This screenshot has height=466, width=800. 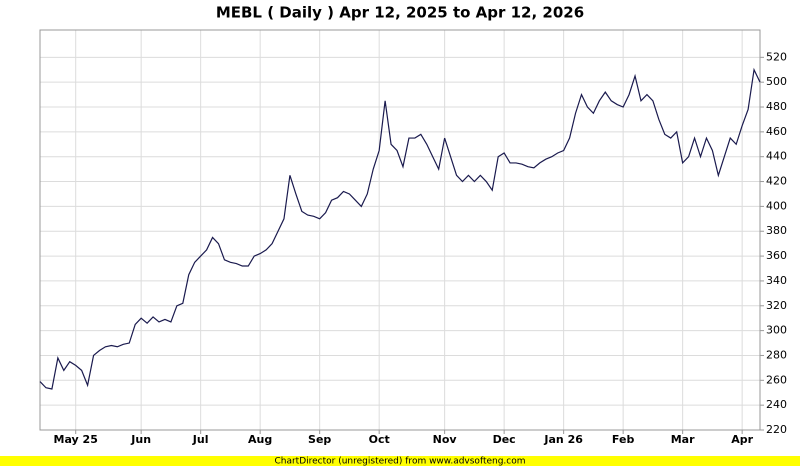 What do you see at coordinates (776, 230) in the screenshot?
I see `y-tick-label: 380` at bounding box center [776, 230].